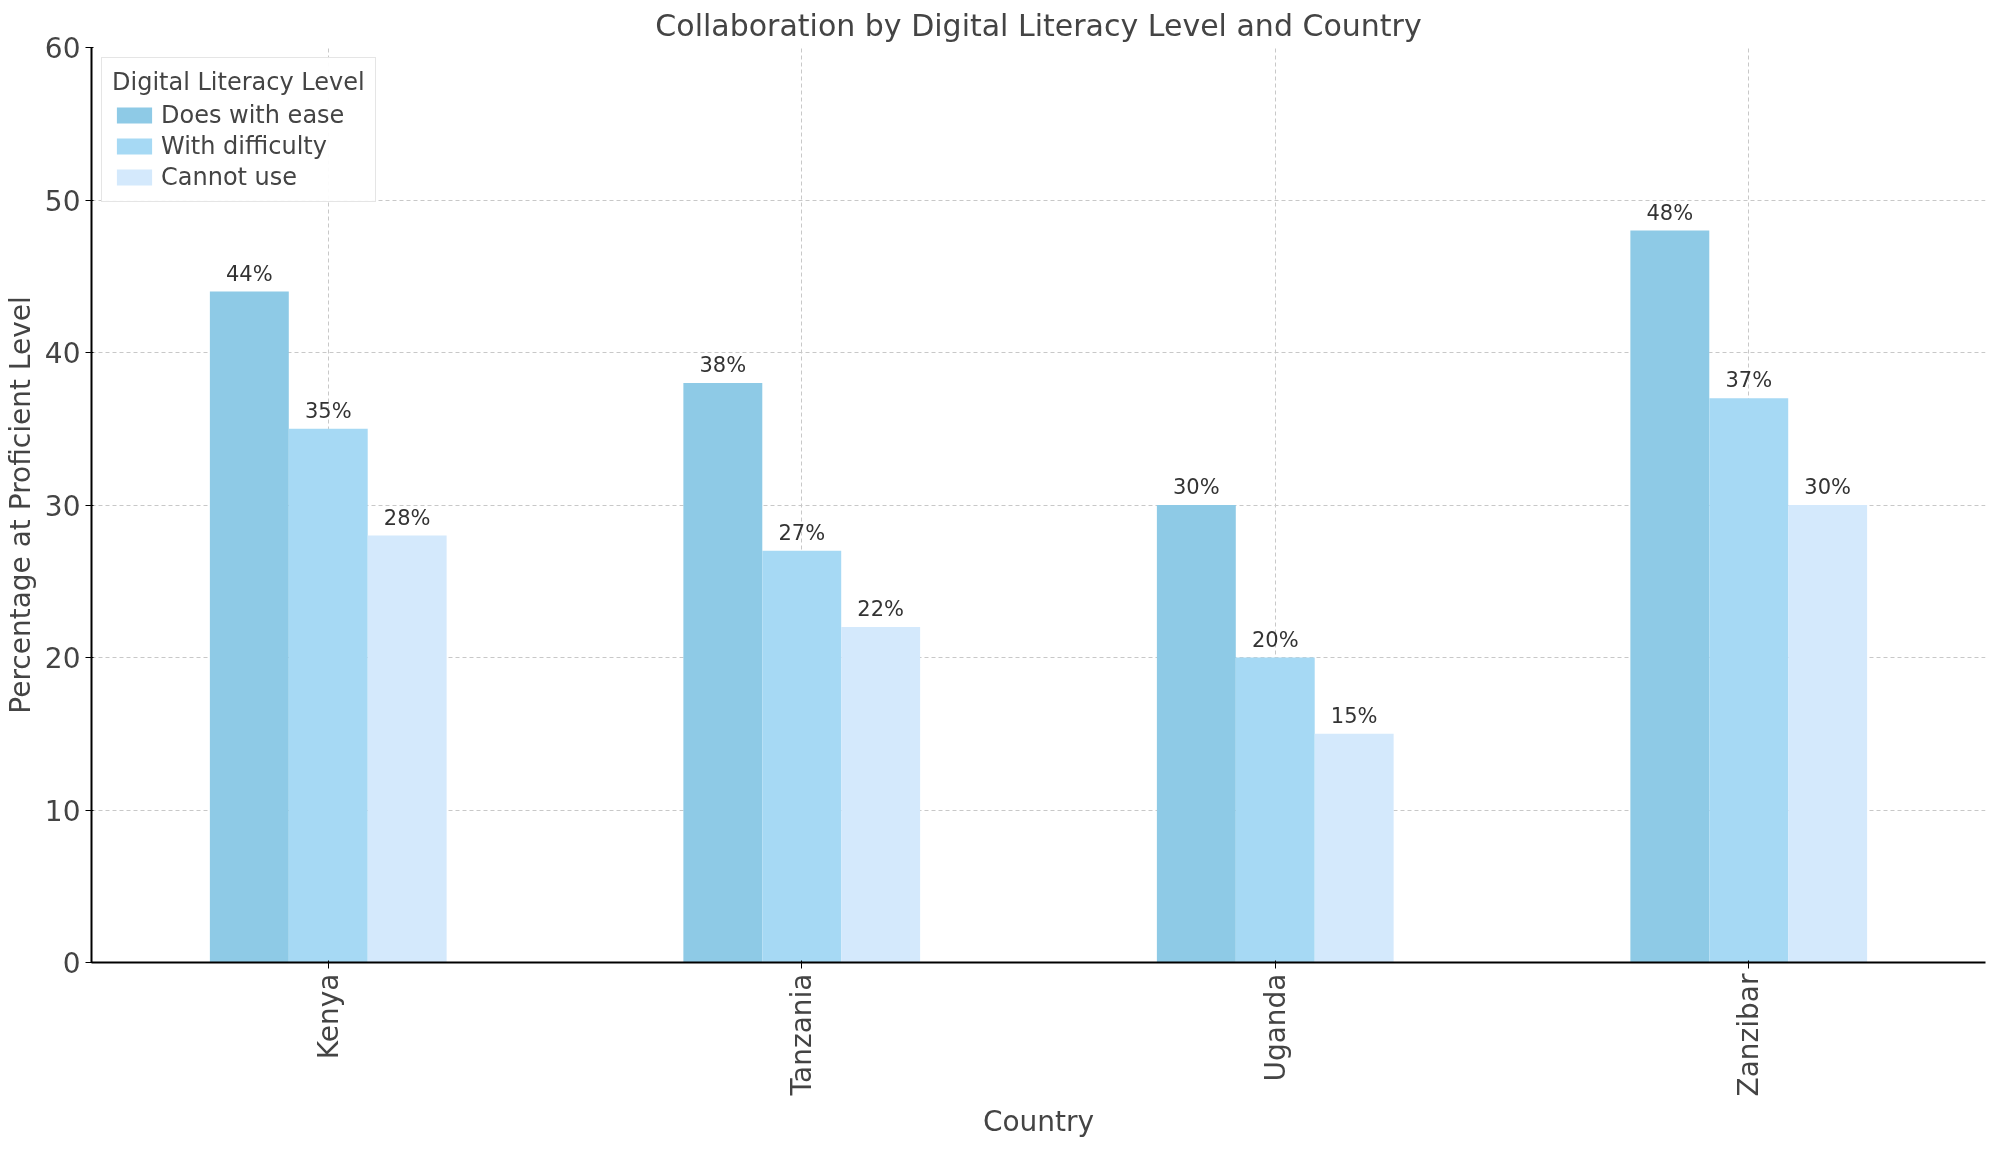 The image size is (2013, 1165). I want to click on legend-title: Digital Literacy Level, so click(238, 82).